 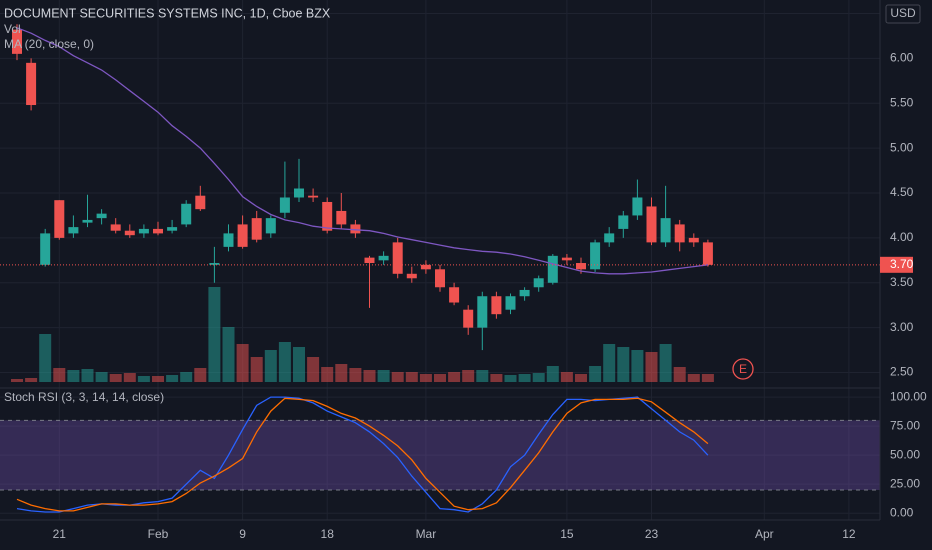 I want to click on volume-layer, so click(x=362, y=334).